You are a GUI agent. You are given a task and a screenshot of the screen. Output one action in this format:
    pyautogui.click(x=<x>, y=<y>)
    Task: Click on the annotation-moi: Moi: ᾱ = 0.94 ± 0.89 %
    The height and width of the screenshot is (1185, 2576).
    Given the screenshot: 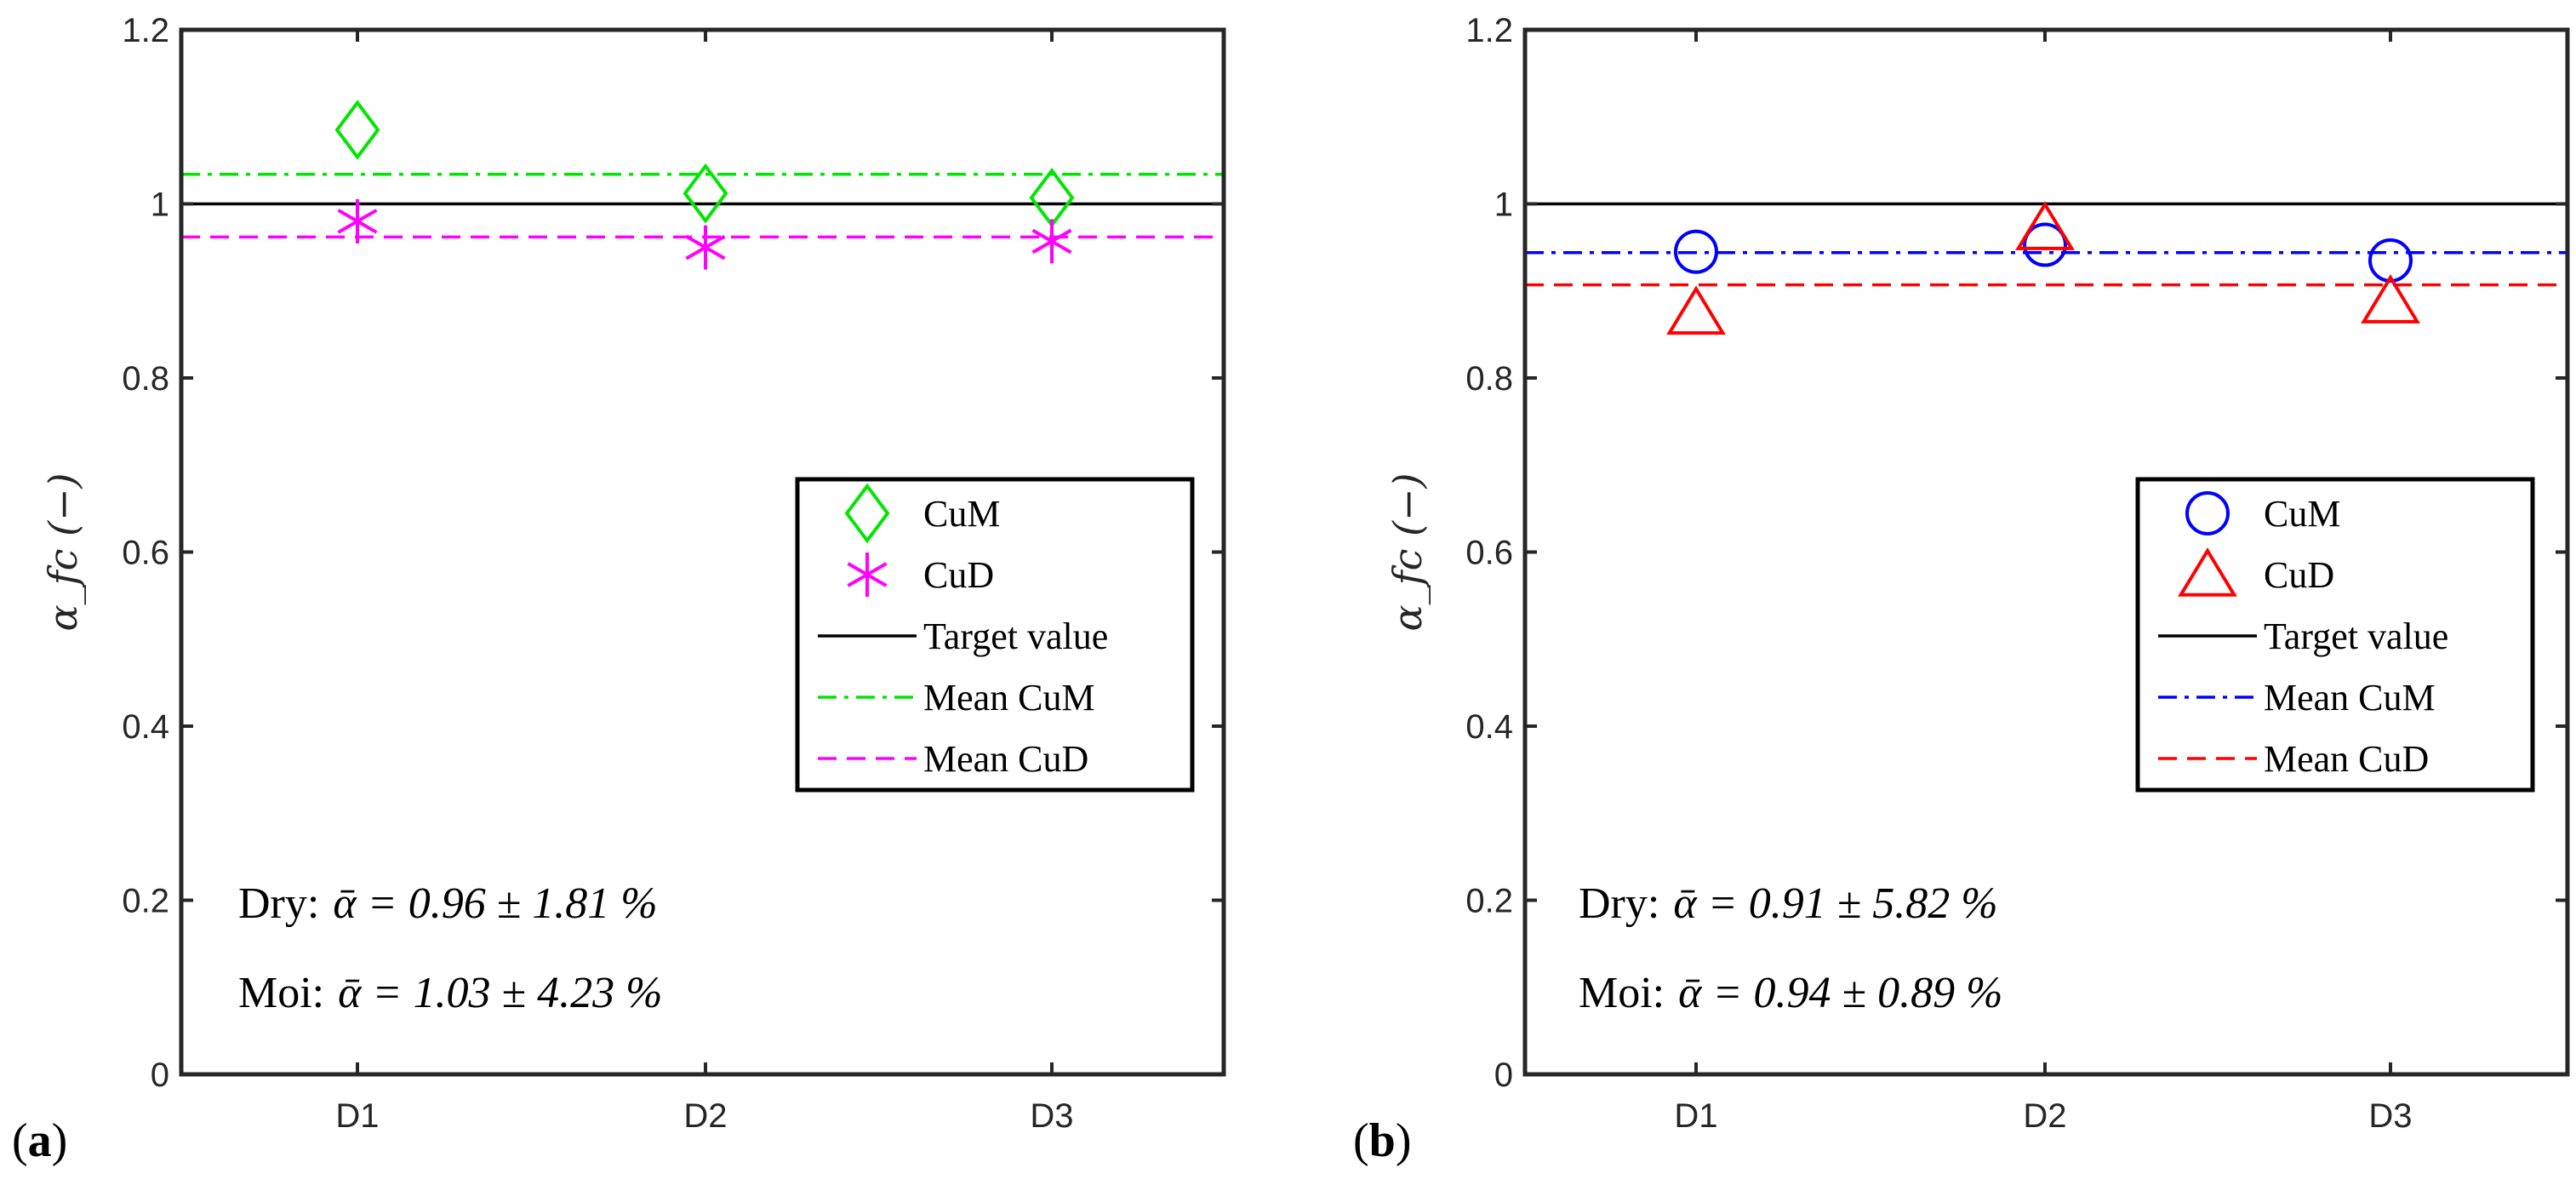 What is the action you would take?
    pyautogui.click(x=1790, y=993)
    